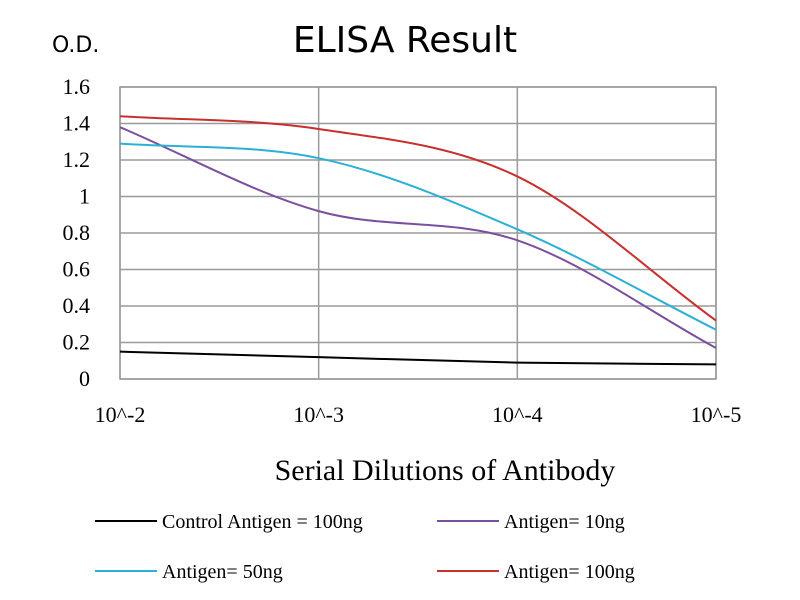 Image resolution: width=800 pixels, height=600 pixels. Describe the element at coordinates (418, 358) in the screenshot. I see `series-line-control-antigen-100ng` at that location.